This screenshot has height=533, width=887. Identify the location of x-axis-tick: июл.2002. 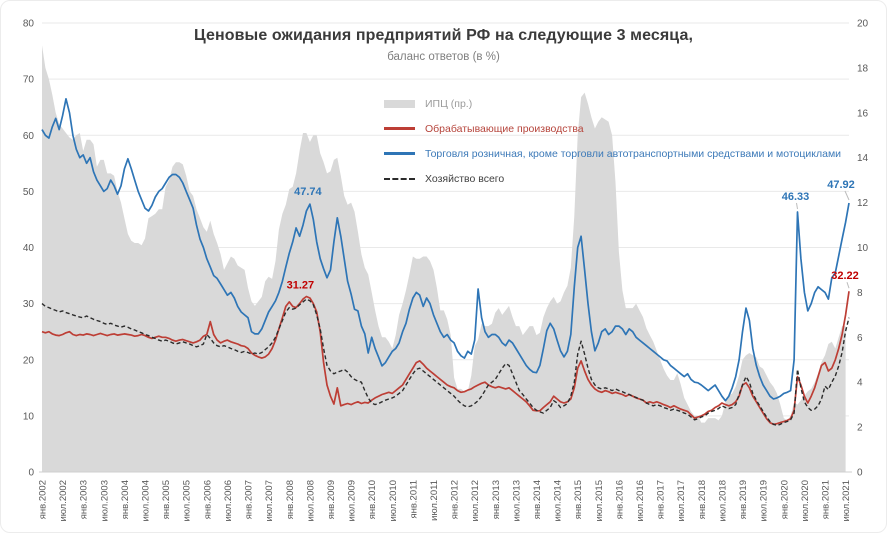
(63, 501).